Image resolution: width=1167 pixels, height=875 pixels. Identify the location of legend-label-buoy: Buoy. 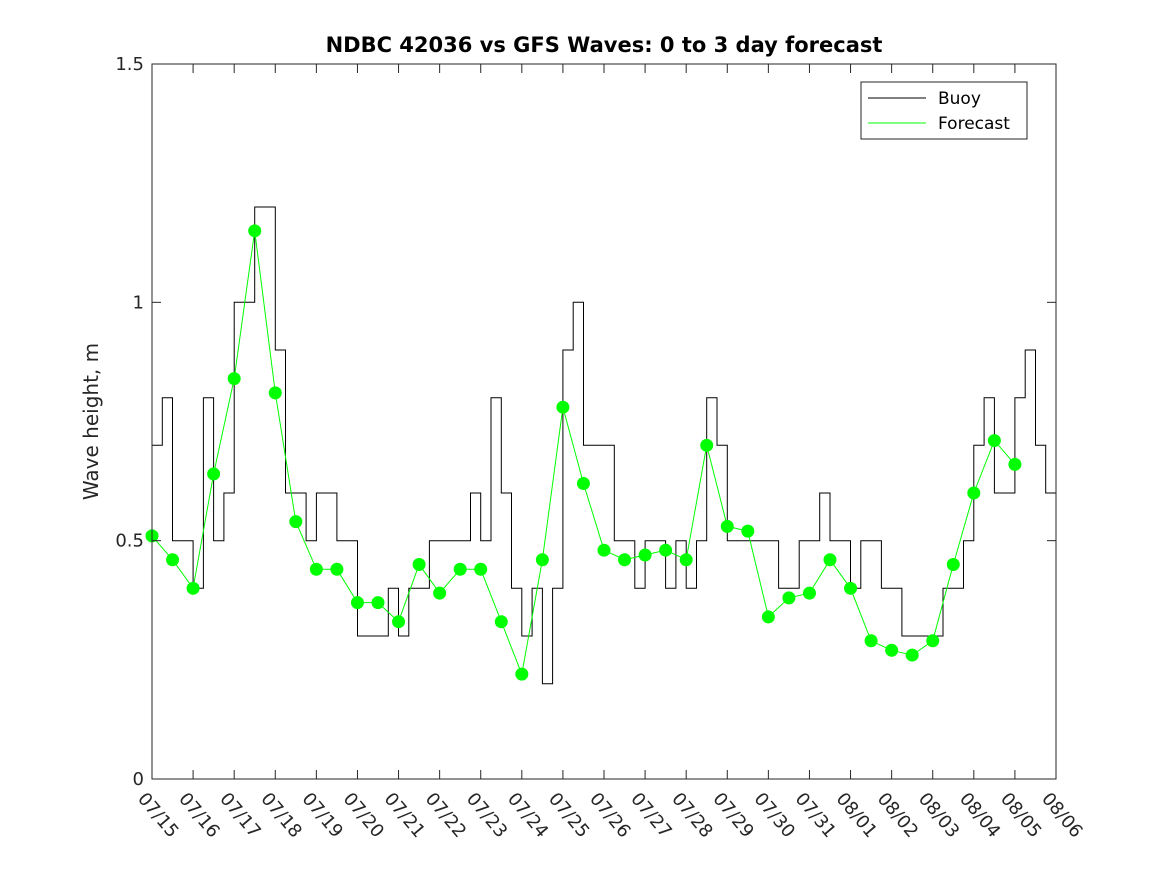
(959, 99).